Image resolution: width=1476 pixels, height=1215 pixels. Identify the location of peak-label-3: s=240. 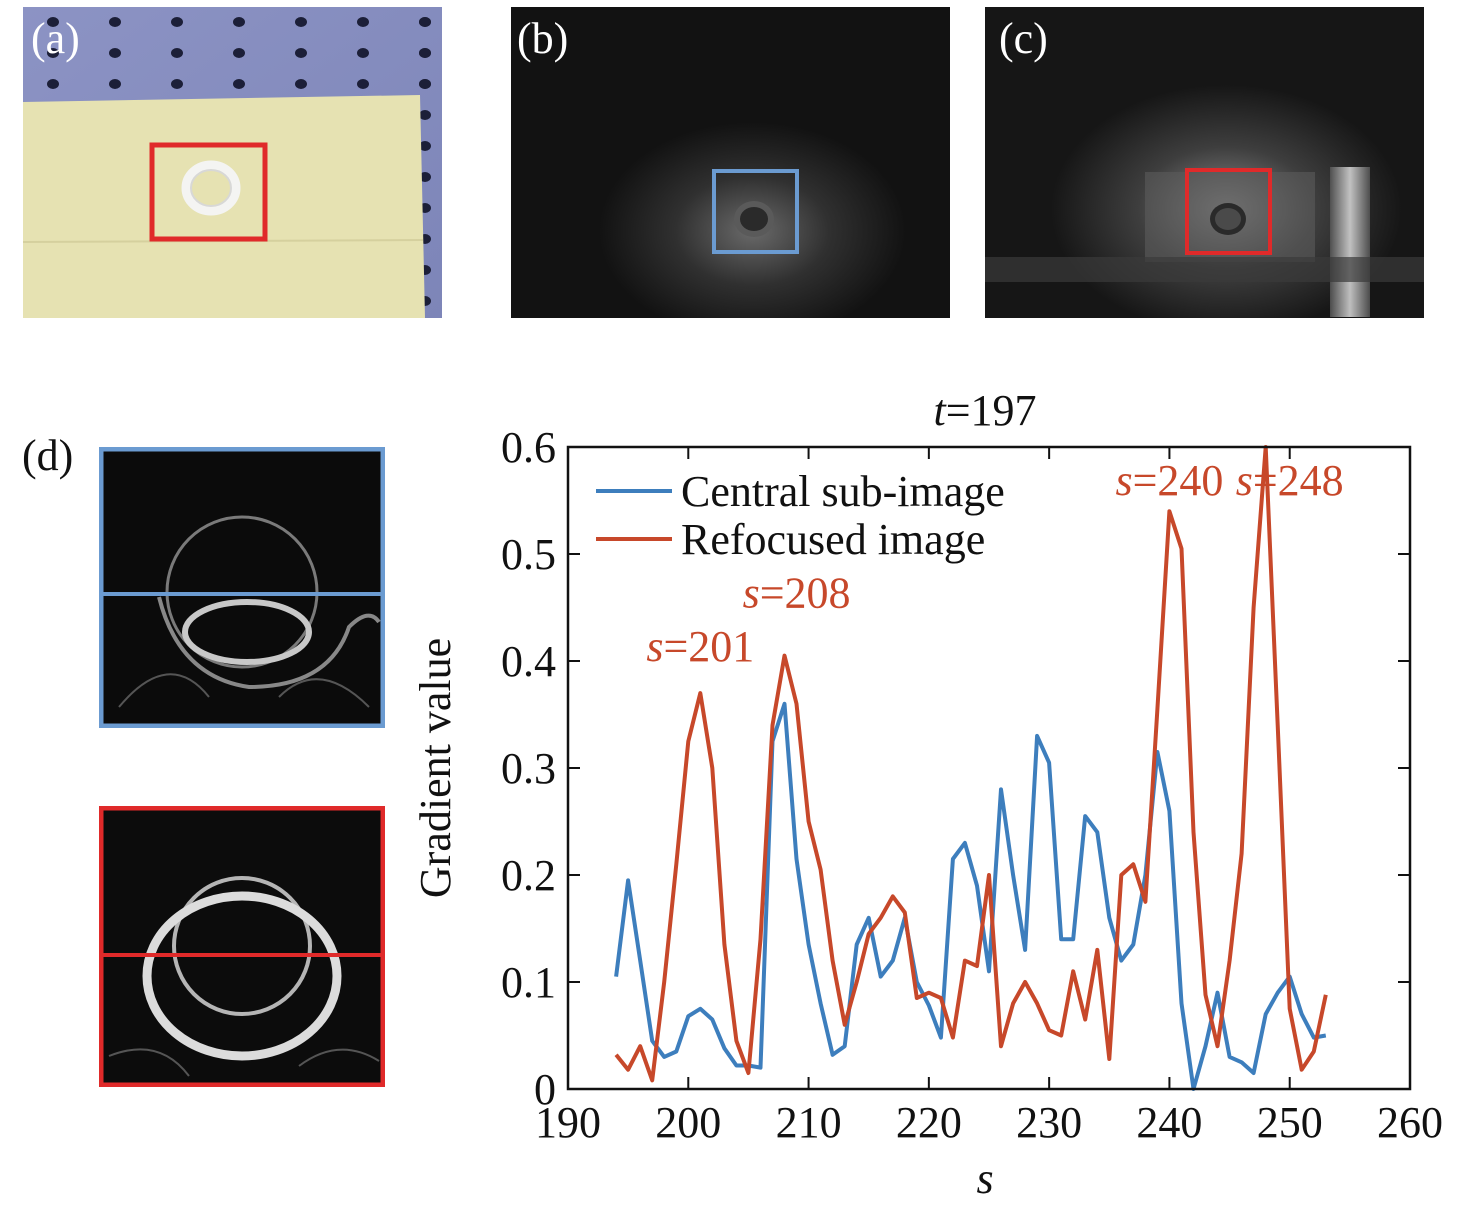
(1169, 480).